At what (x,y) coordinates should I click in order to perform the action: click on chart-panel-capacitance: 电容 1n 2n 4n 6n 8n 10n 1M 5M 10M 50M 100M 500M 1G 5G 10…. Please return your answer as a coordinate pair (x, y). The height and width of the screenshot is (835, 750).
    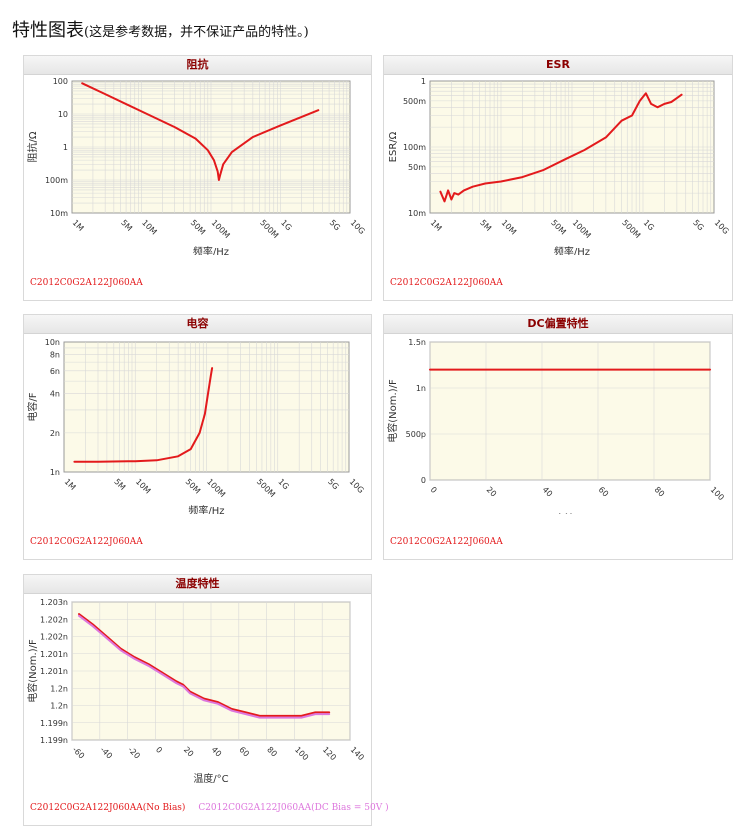
    Looking at the image, I should click on (197, 437).